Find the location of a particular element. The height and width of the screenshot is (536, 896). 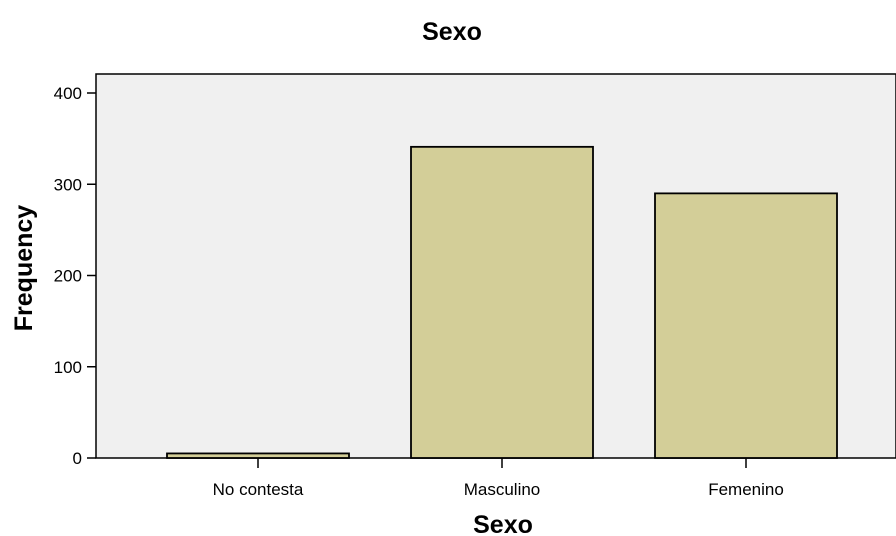

x-tick-label: Masculino is located at coordinates (502, 489).